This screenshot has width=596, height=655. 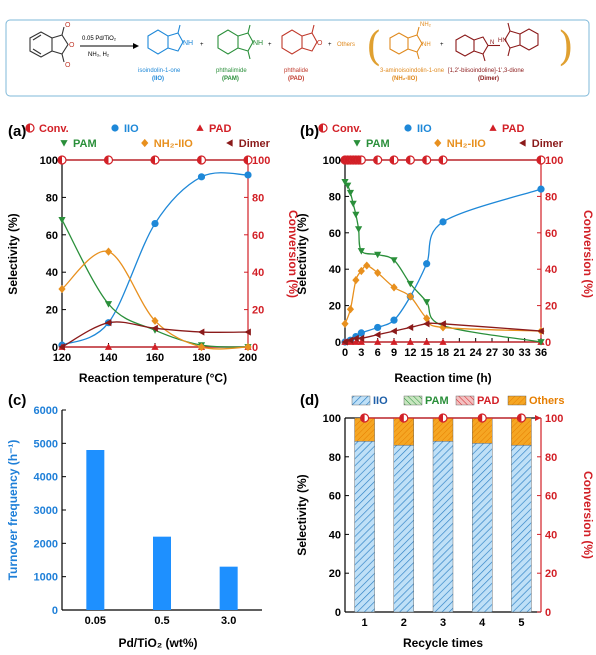 What do you see at coordinates (202, 45) in the screenshot?
I see `plus-1: +` at bounding box center [202, 45].